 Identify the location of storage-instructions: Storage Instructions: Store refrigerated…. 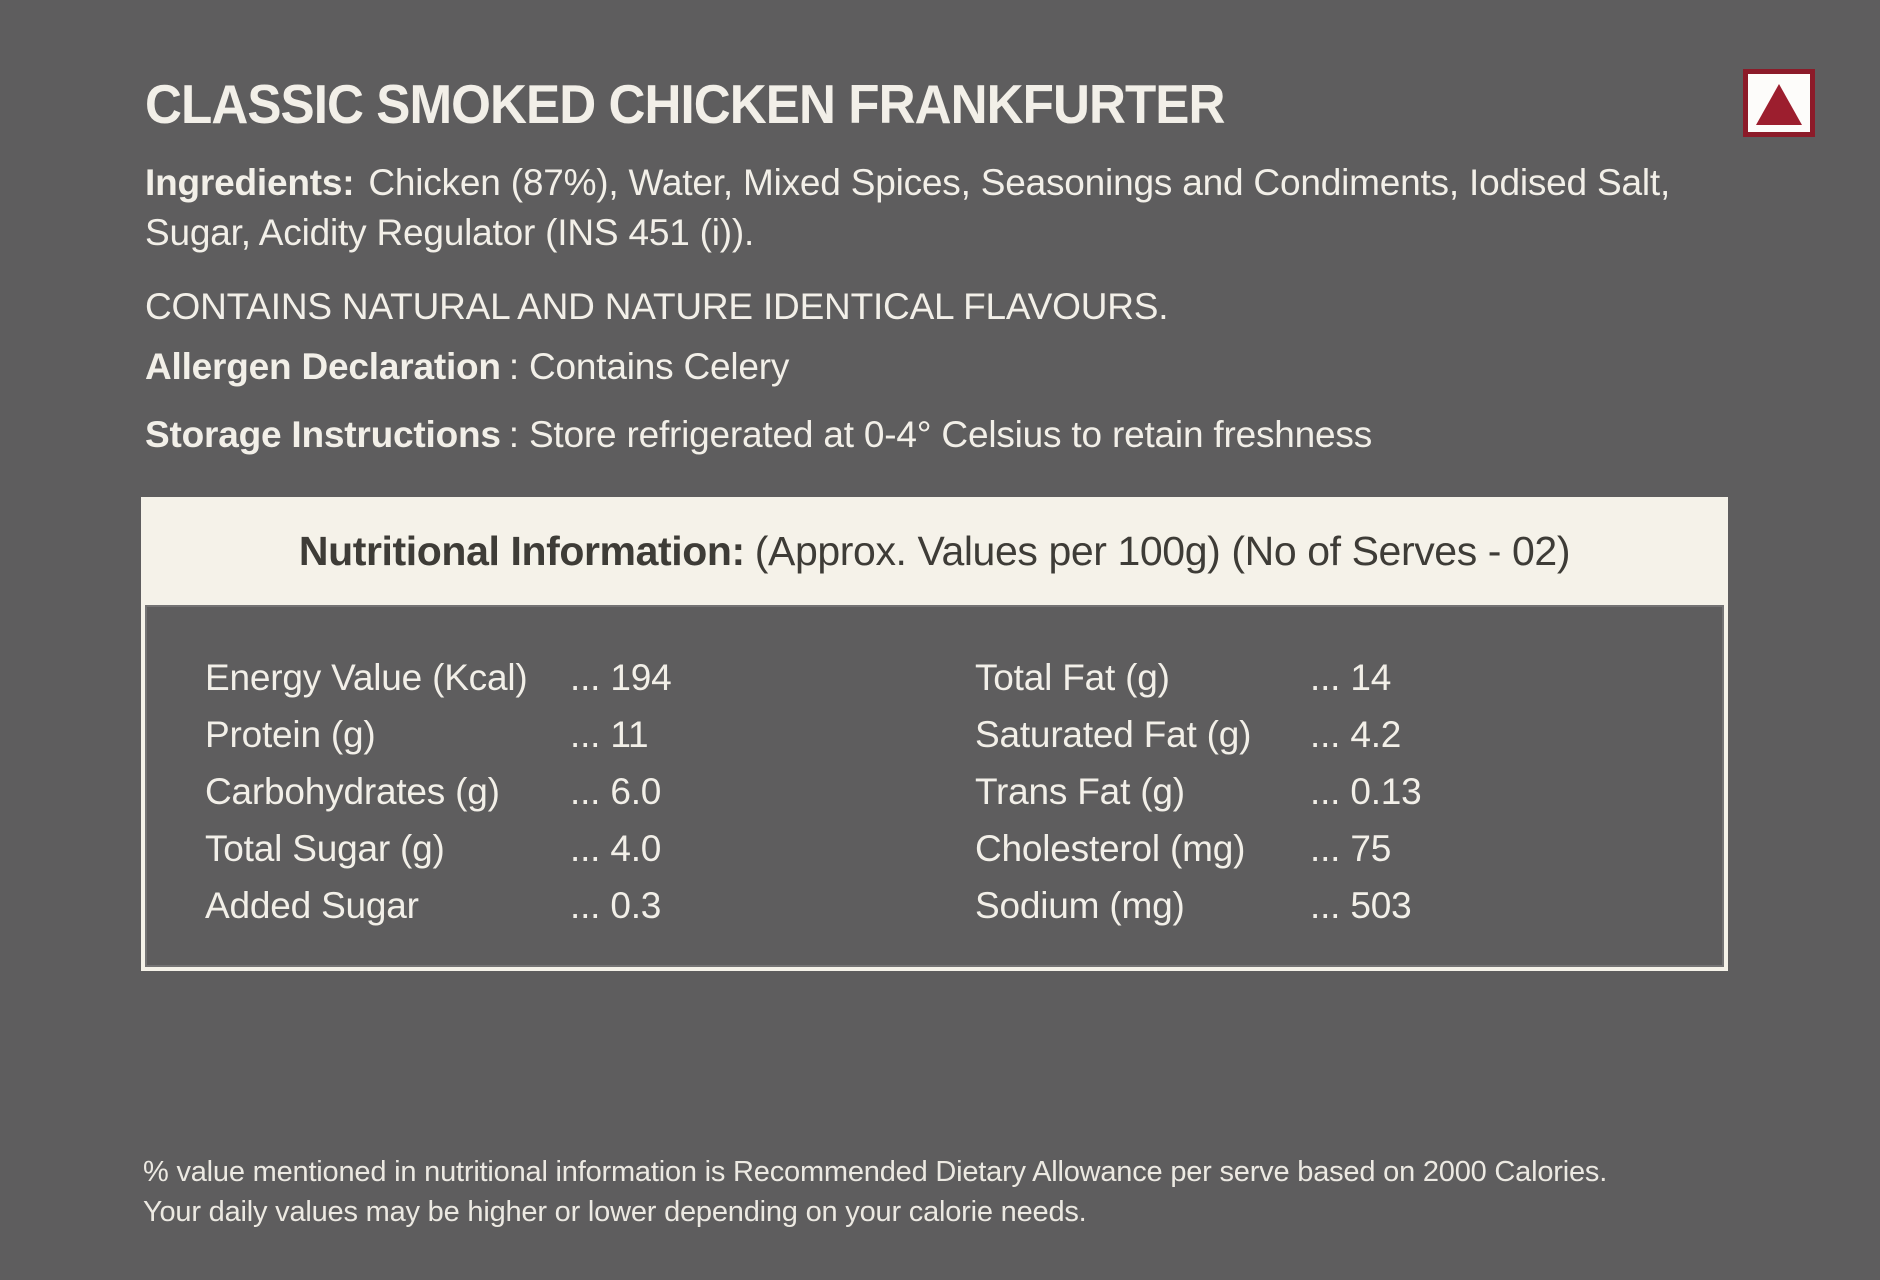
(965, 435).